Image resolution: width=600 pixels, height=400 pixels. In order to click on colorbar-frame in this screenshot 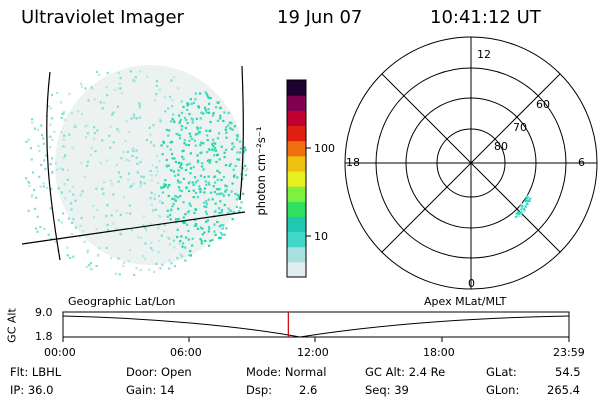, I will do `click(296, 178)`.